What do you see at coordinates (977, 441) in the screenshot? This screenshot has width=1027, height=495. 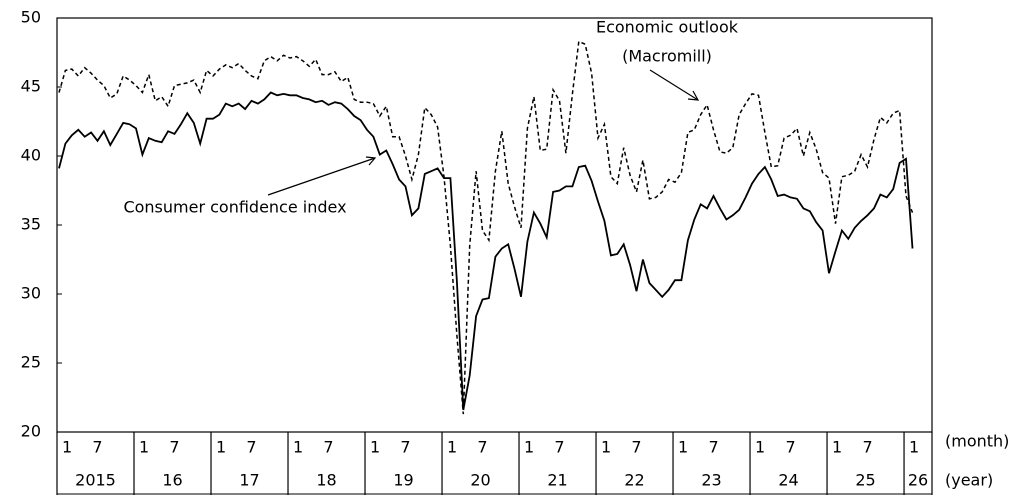 I see `x-axis-label: (month)` at bounding box center [977, 441].